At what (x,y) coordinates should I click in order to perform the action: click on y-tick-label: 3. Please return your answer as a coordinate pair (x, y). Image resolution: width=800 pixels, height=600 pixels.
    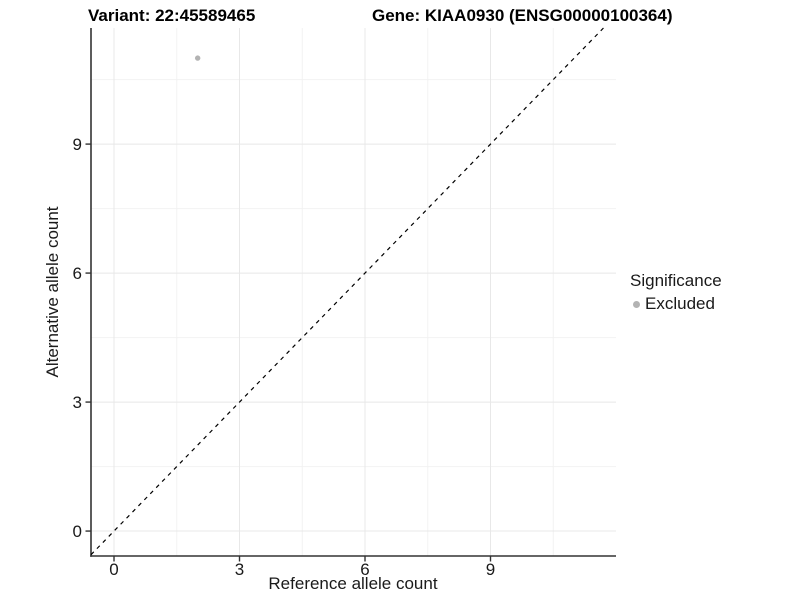
    Looking at the image, I should click on (77, 402).